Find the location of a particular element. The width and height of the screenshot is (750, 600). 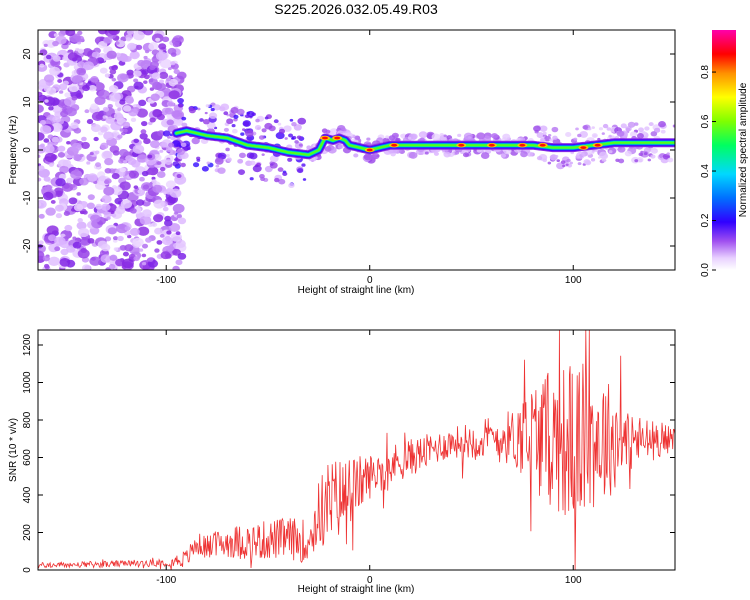

snr-x-axis-label: Height of straight line (km) is located at coordinates (356, 589).